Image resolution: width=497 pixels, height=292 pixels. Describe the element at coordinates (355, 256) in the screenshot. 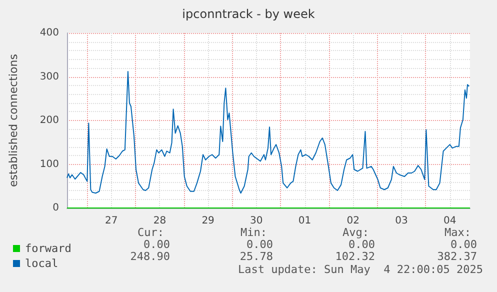

I see `text: 102.32` at that location.